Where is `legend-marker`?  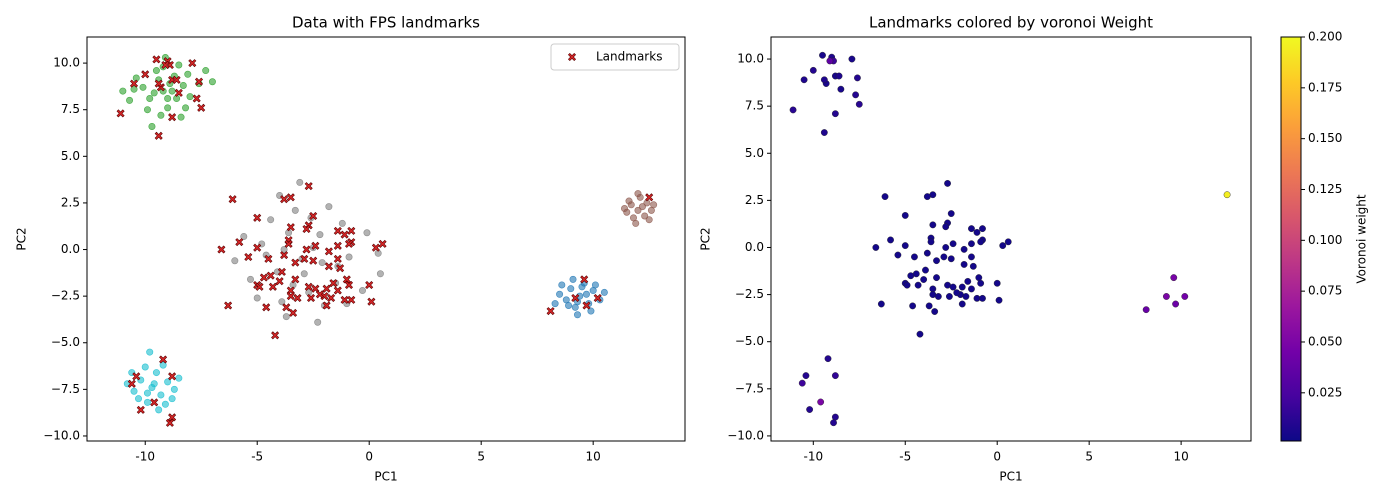 legend-marker is located at coordinates (572, 57).